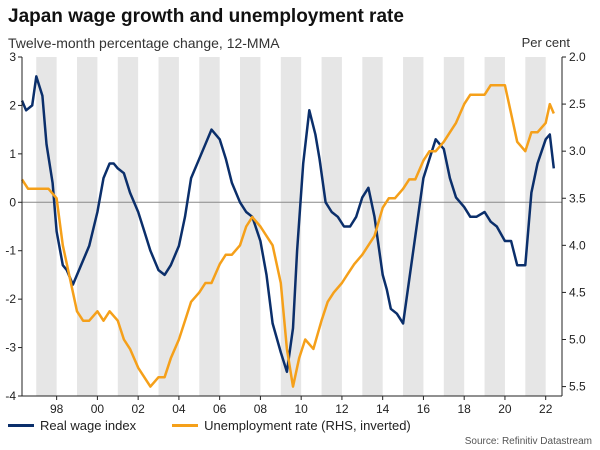  What do you see at coordinates (10, 299) in the screenshot?
I see `left-tick-label: -2` at bounding box center [10, 299].